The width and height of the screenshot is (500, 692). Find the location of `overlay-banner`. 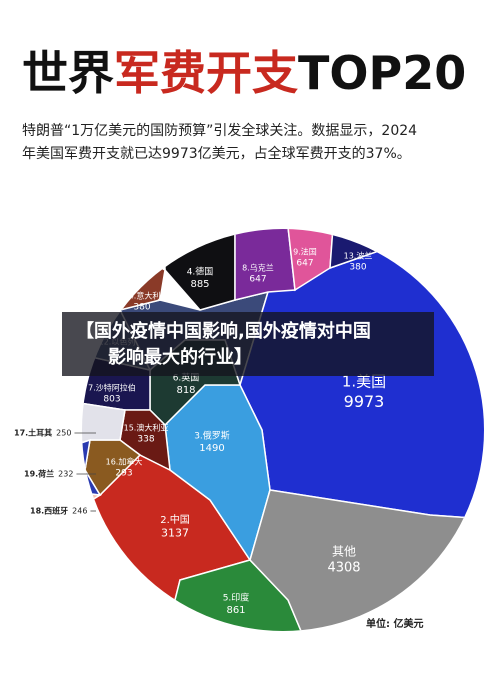

overlay-banner is located at coordinates (248, 344).